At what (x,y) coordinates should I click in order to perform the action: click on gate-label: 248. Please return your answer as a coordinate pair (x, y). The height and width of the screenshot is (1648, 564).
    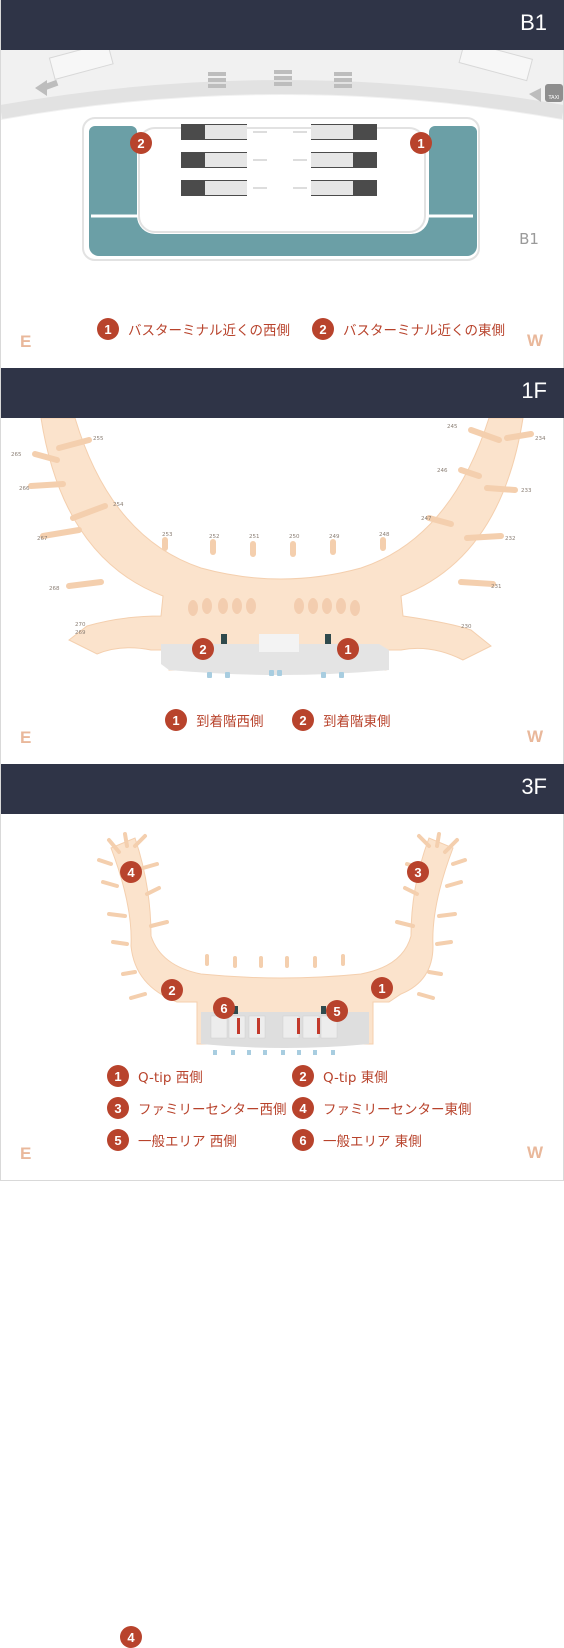
    Looking at the image, I should click on (384, 535).